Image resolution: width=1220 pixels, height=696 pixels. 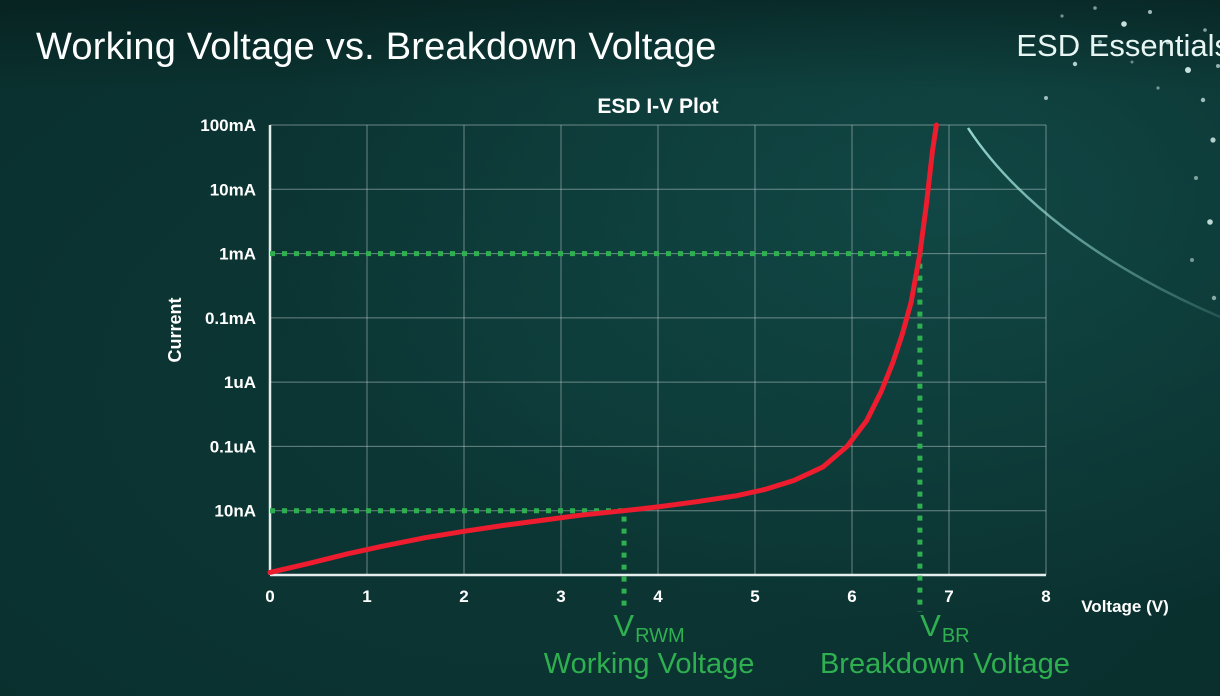 I want to click on v-symbol-subscript: BR, so click(x=955, y=636).